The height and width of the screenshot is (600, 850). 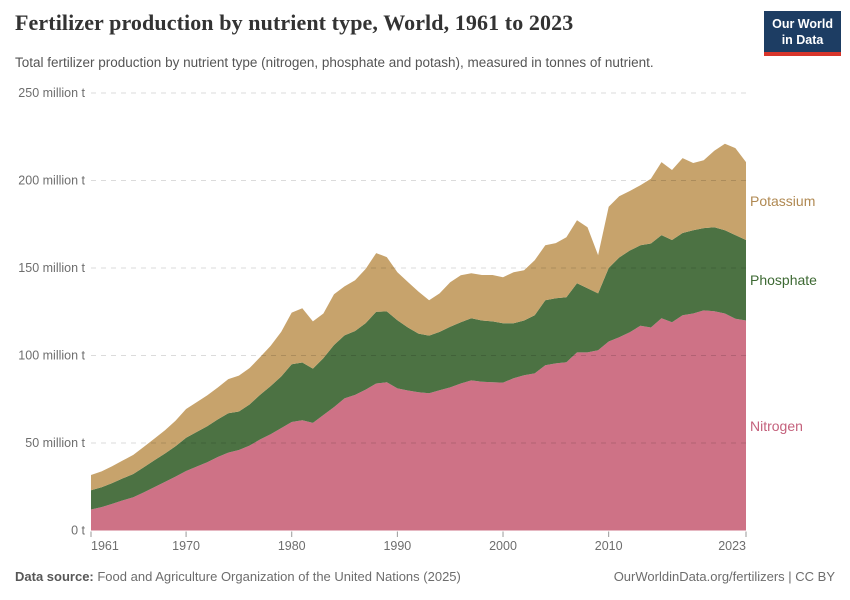 I want to click on x-axis-label-1970: 1970, so click(x=186, y=546).